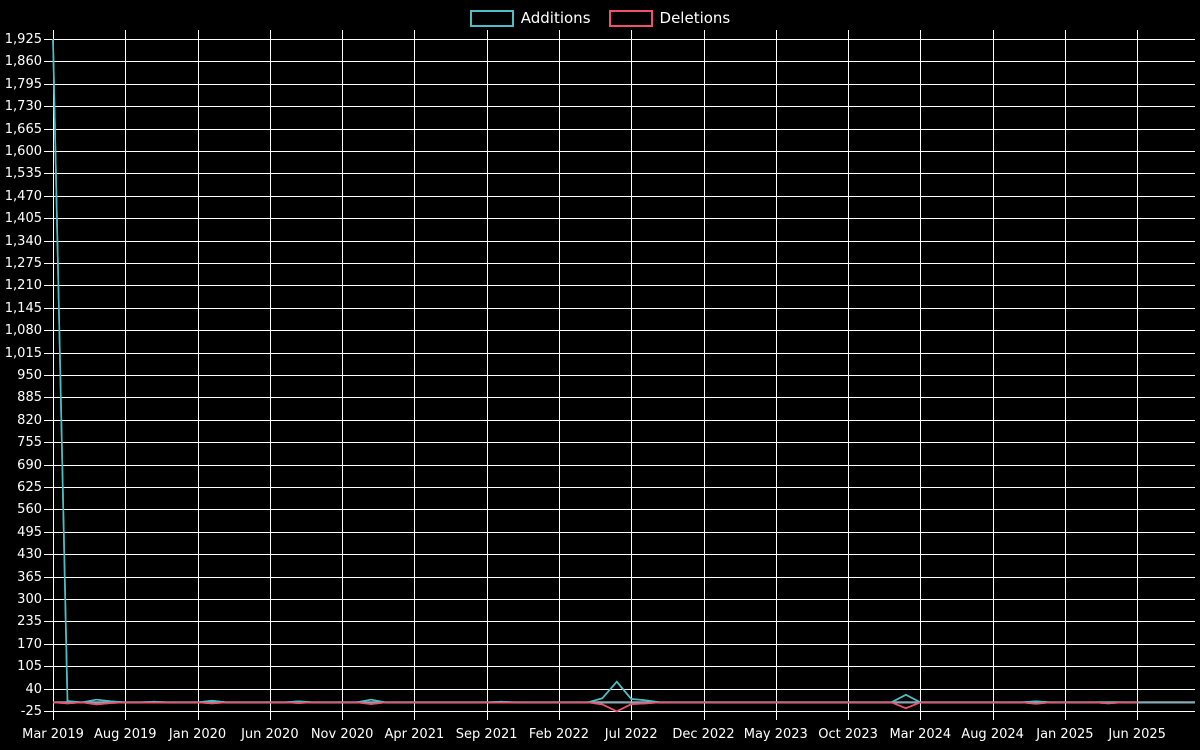 Image resolution: width=1200 pixels, height=750 pixels. I want to click on legend-item-deletions: Deletions, so click(669, 17).